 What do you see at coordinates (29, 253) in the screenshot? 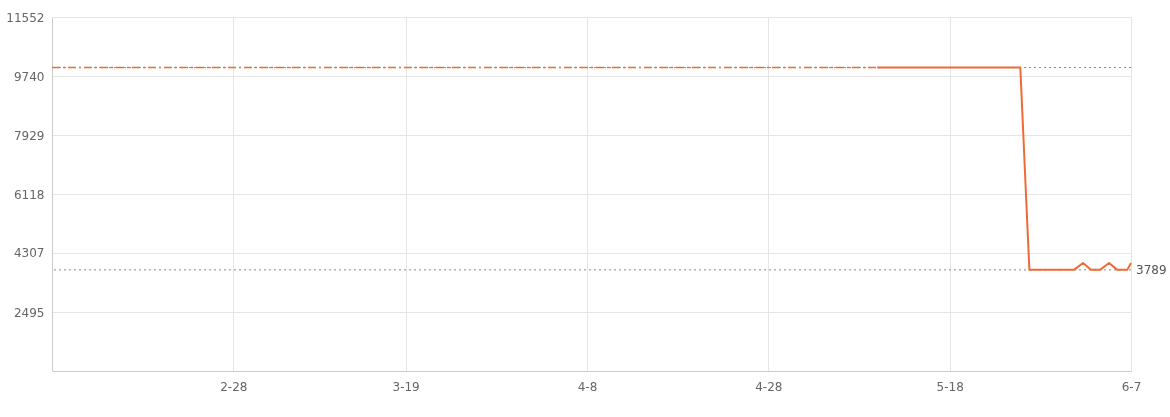
I see `y-tick-label: 4307` at bounding box center [29, 253].